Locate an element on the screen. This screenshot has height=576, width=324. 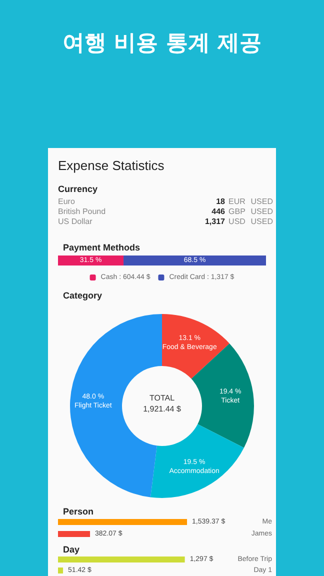
text: US Dollar is located at coordinates (76, 222).